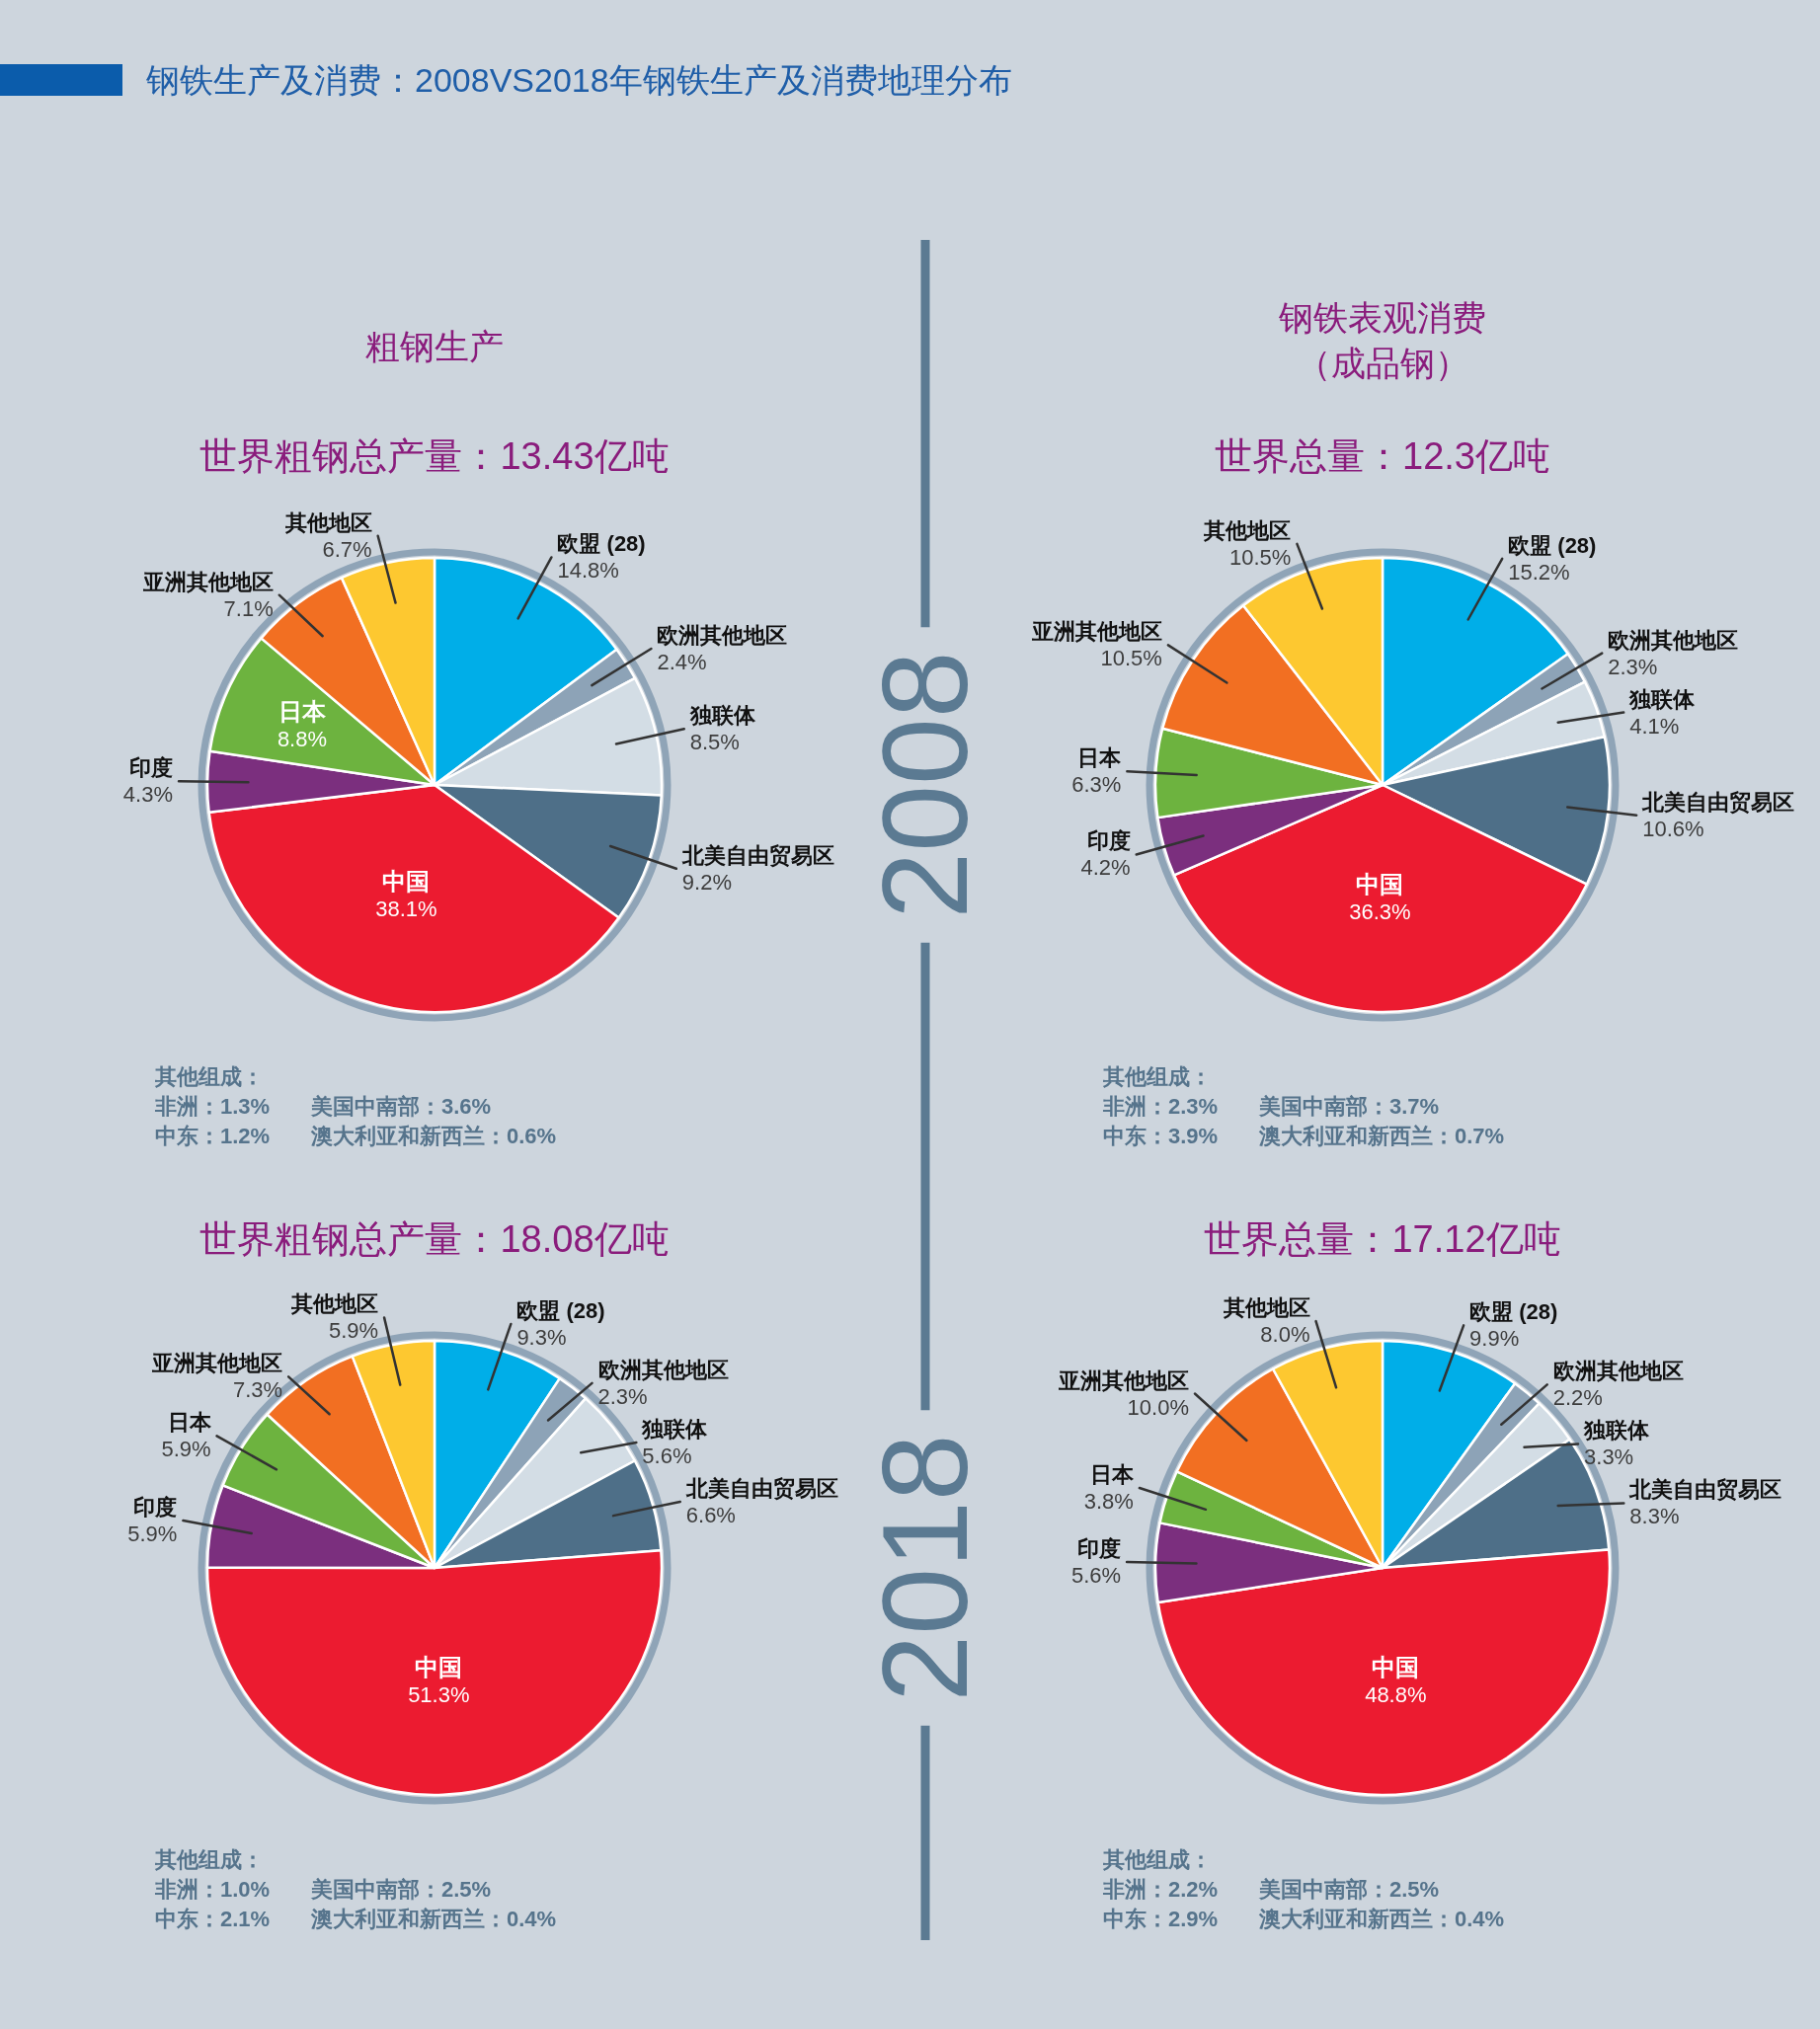 This screenshot has height=2029, width=1820. I want to click on chart-title: 世界粗钢总产量：18.08亿吨, so click(434, 1239).